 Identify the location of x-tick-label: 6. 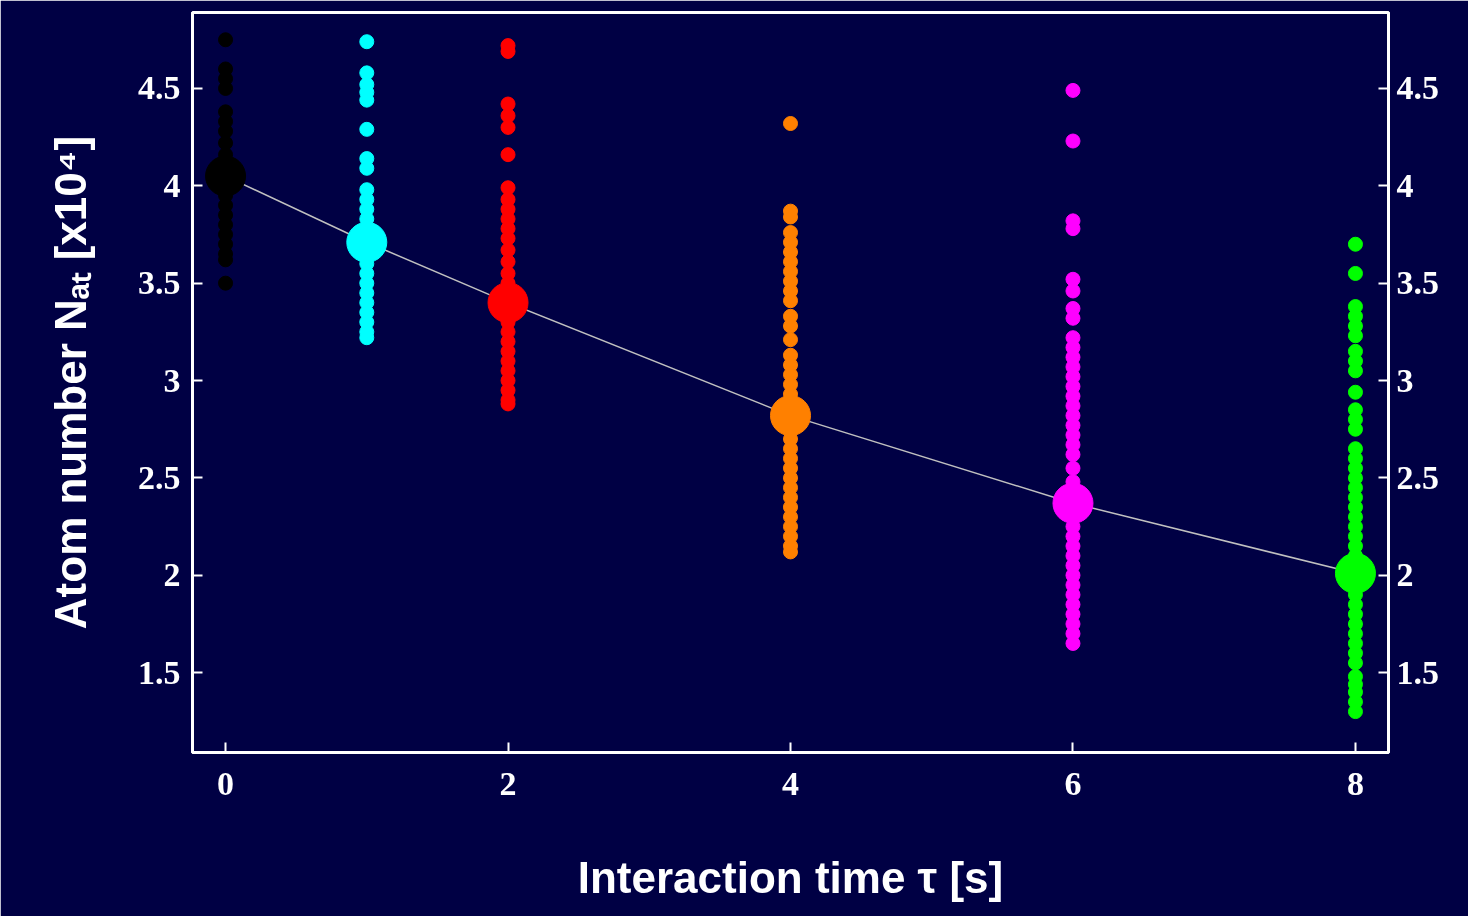
(1073, 783).